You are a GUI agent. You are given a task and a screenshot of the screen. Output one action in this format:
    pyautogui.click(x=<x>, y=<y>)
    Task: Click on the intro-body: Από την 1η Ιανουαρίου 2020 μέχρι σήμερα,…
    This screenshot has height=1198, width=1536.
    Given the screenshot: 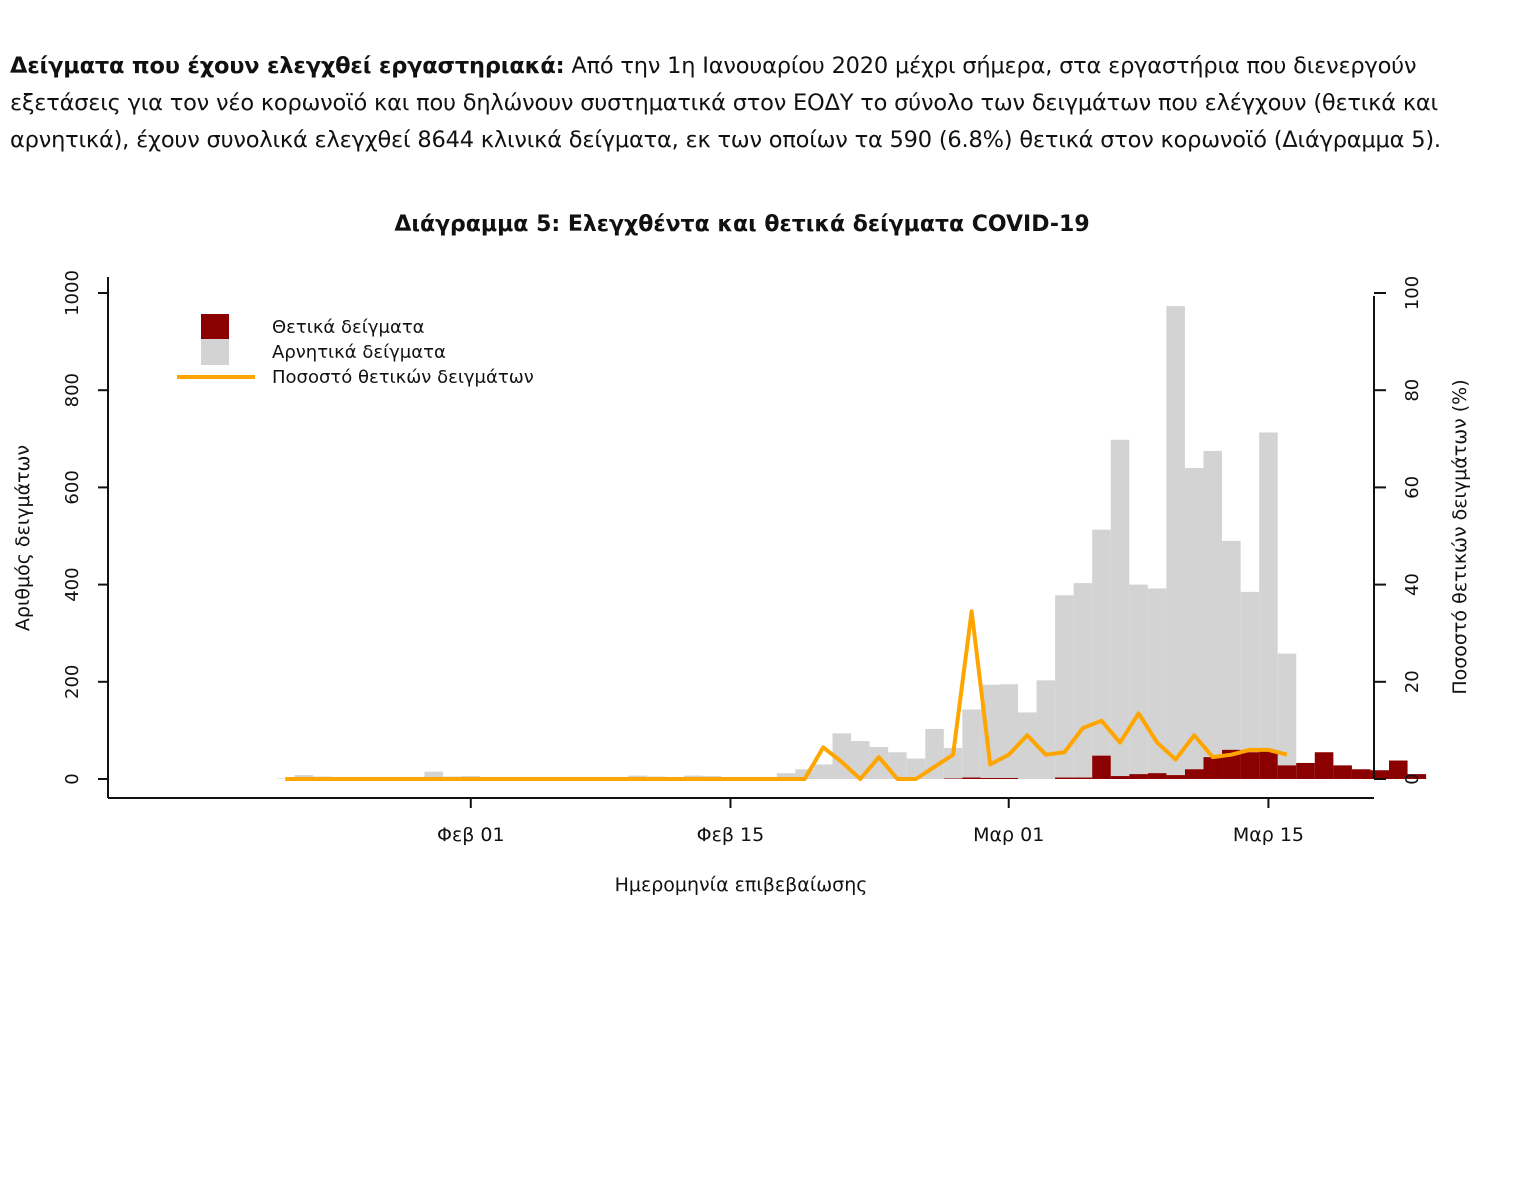 What is the action you would take?
    pyautogui.click(x=725, y=103)
    